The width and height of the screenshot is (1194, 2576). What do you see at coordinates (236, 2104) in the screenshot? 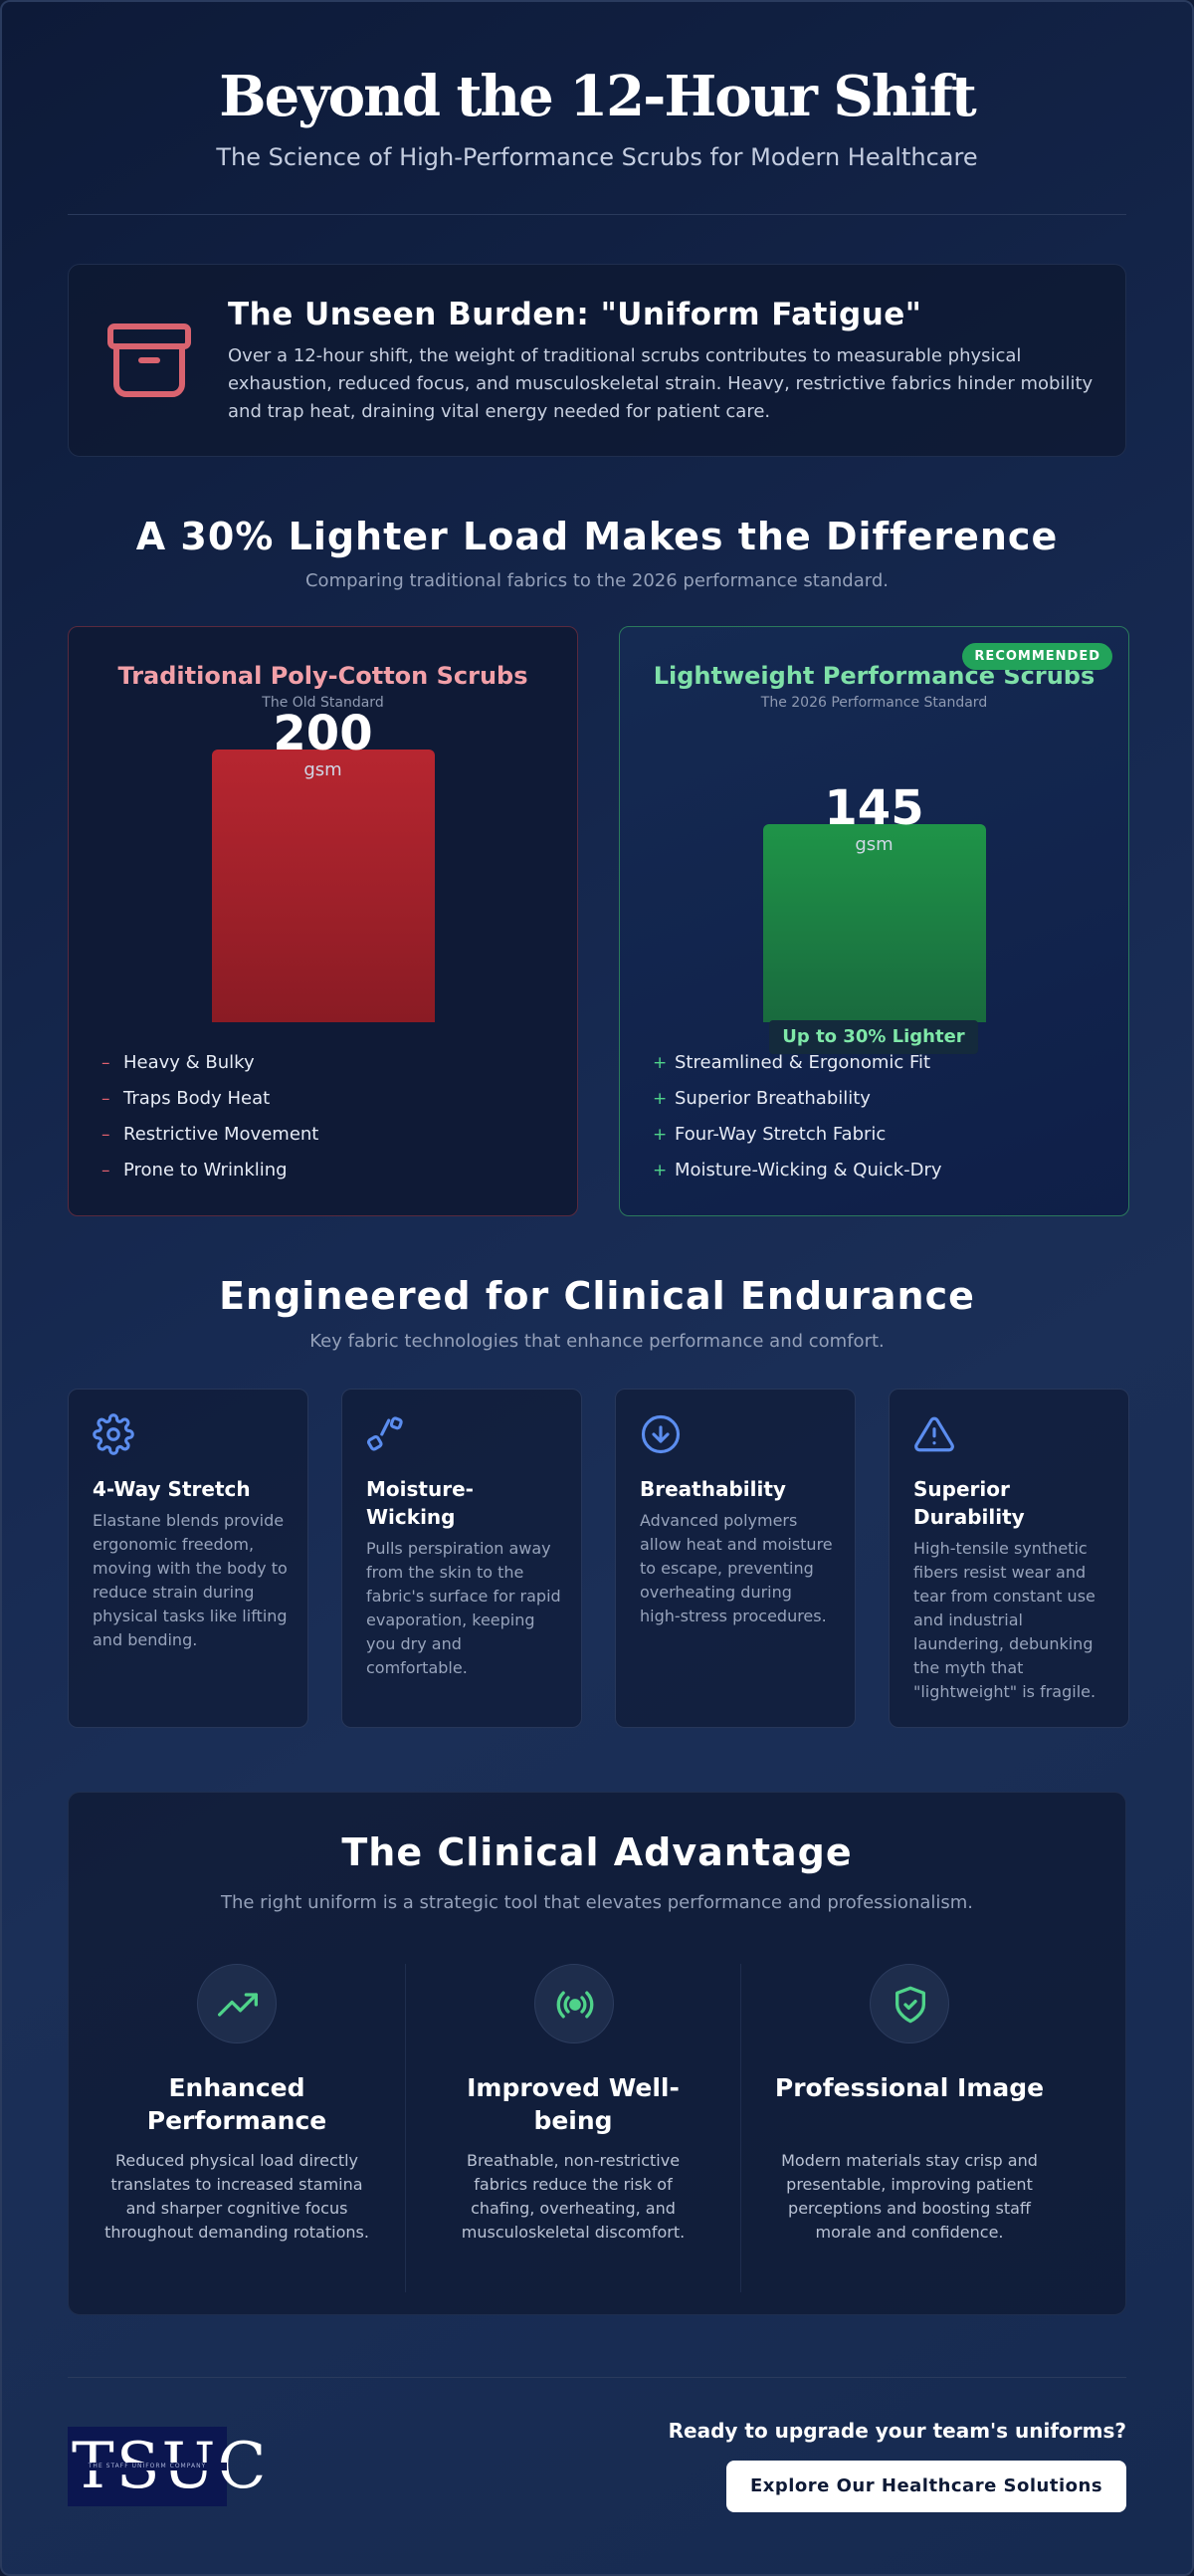
I see `advantage-item-title: Enhanced Performance` at bounding box center [236, 2104].